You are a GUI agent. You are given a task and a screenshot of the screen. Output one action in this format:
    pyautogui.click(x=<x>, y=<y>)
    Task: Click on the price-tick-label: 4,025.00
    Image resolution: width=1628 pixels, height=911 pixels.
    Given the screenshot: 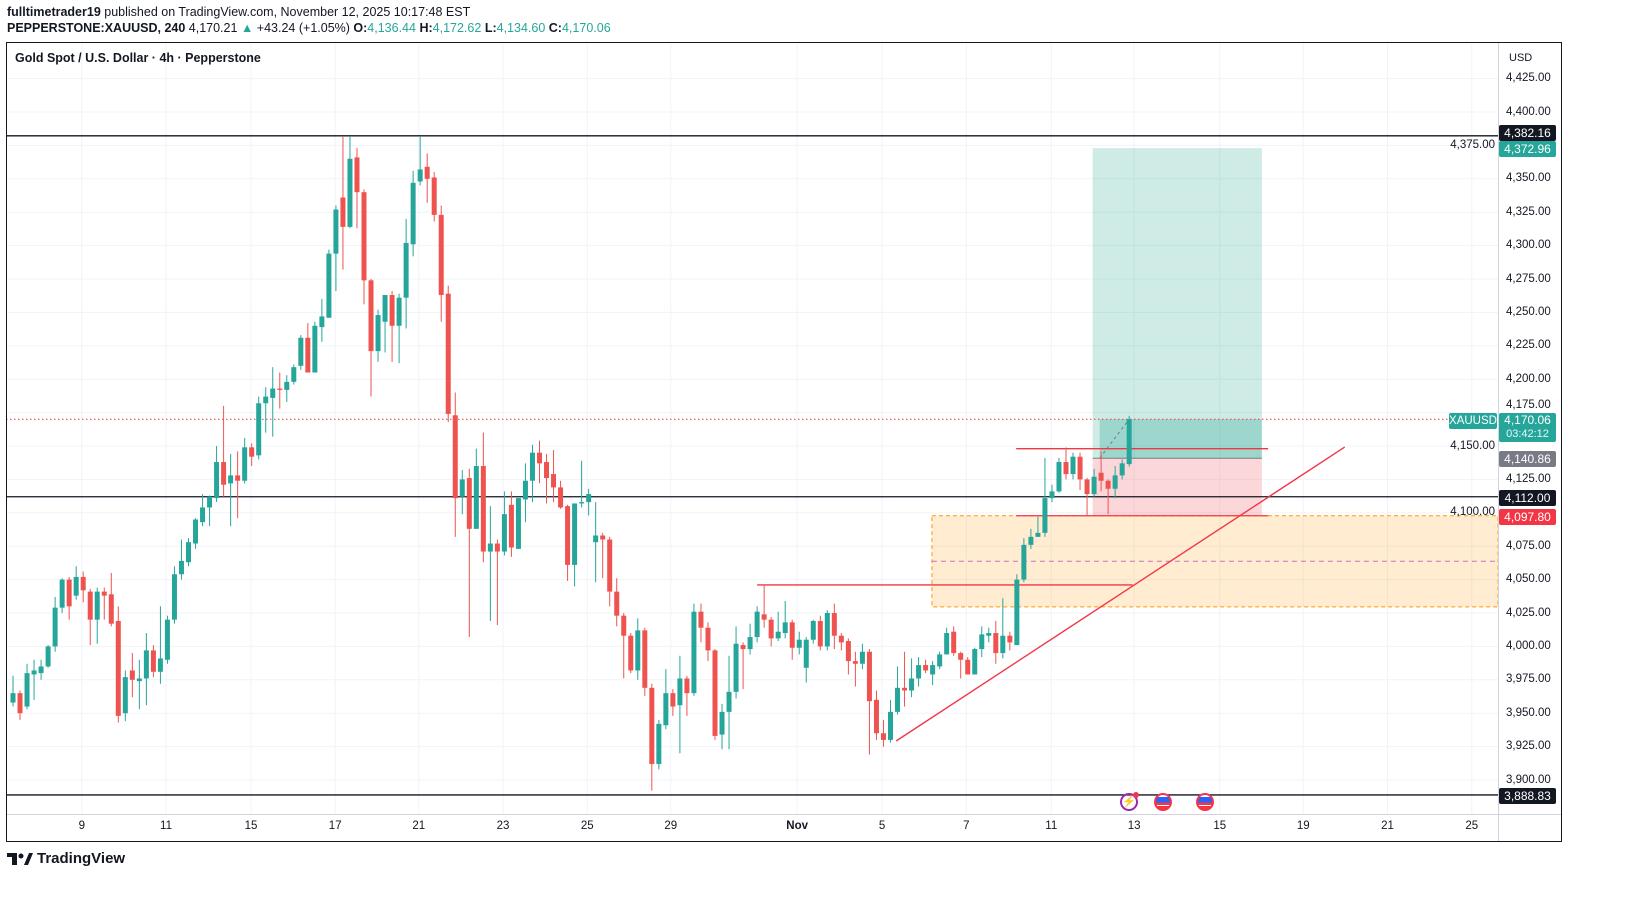 What is the action you would take?
    pyautogui.click(x=1528, y=612)
    